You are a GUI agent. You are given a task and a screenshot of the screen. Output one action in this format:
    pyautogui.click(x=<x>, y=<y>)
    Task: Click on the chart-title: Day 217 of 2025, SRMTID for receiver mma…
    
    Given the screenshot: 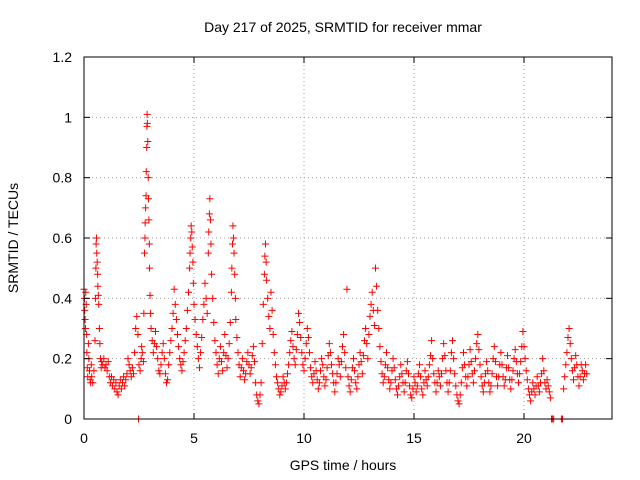 What is the action you would take?
    pyautogui.click(x=343, y=27)
    